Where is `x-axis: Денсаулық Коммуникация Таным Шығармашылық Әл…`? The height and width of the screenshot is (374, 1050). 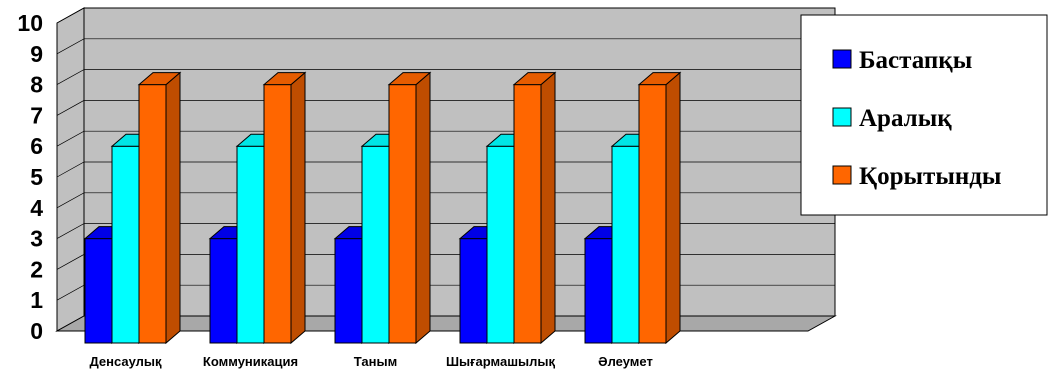
x-axis: Денсаулық Коммуникация Таным Шығармашылық Әл… is located at coordinates (370, 361).